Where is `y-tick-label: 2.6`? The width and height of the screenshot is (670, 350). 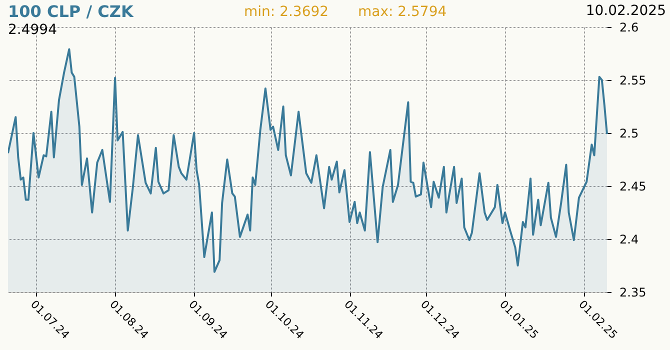 y-tick-label: 2.6 is located at coordinates (629, 27).